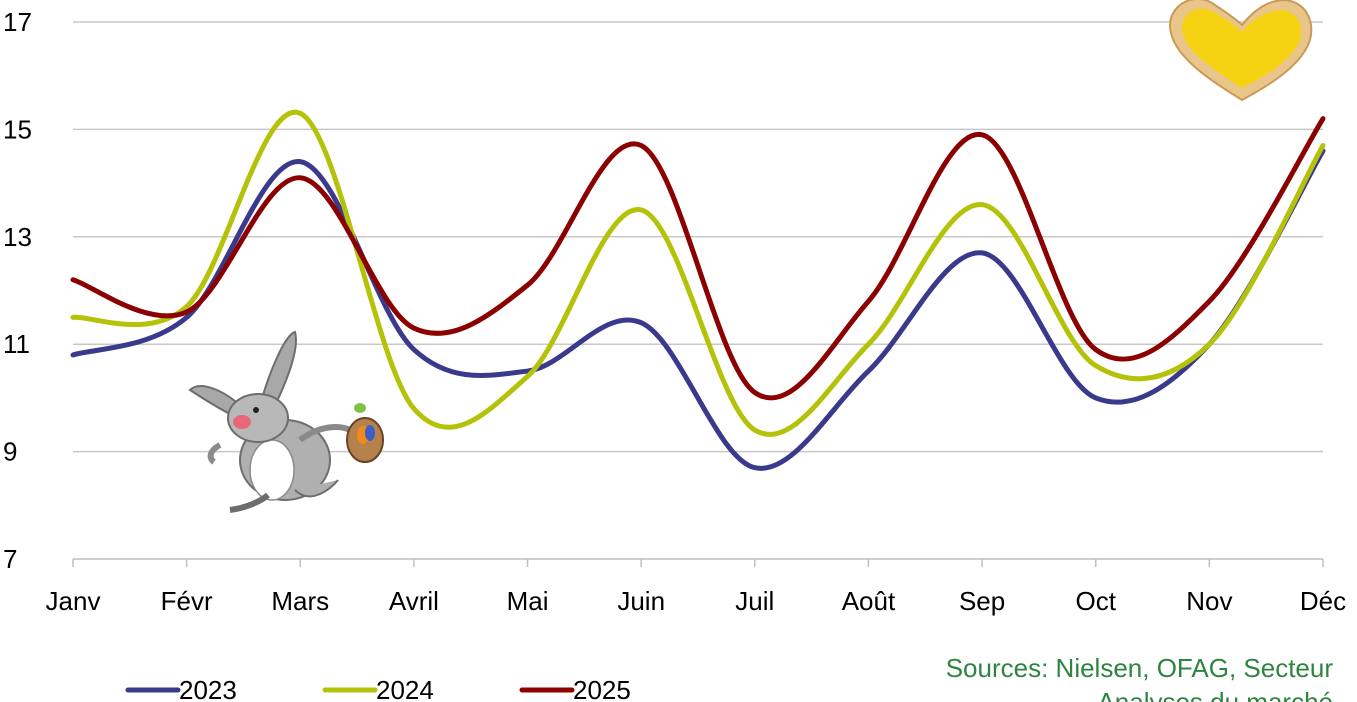  I want to click on y-tick-label-9: 9, so click(10, 452).